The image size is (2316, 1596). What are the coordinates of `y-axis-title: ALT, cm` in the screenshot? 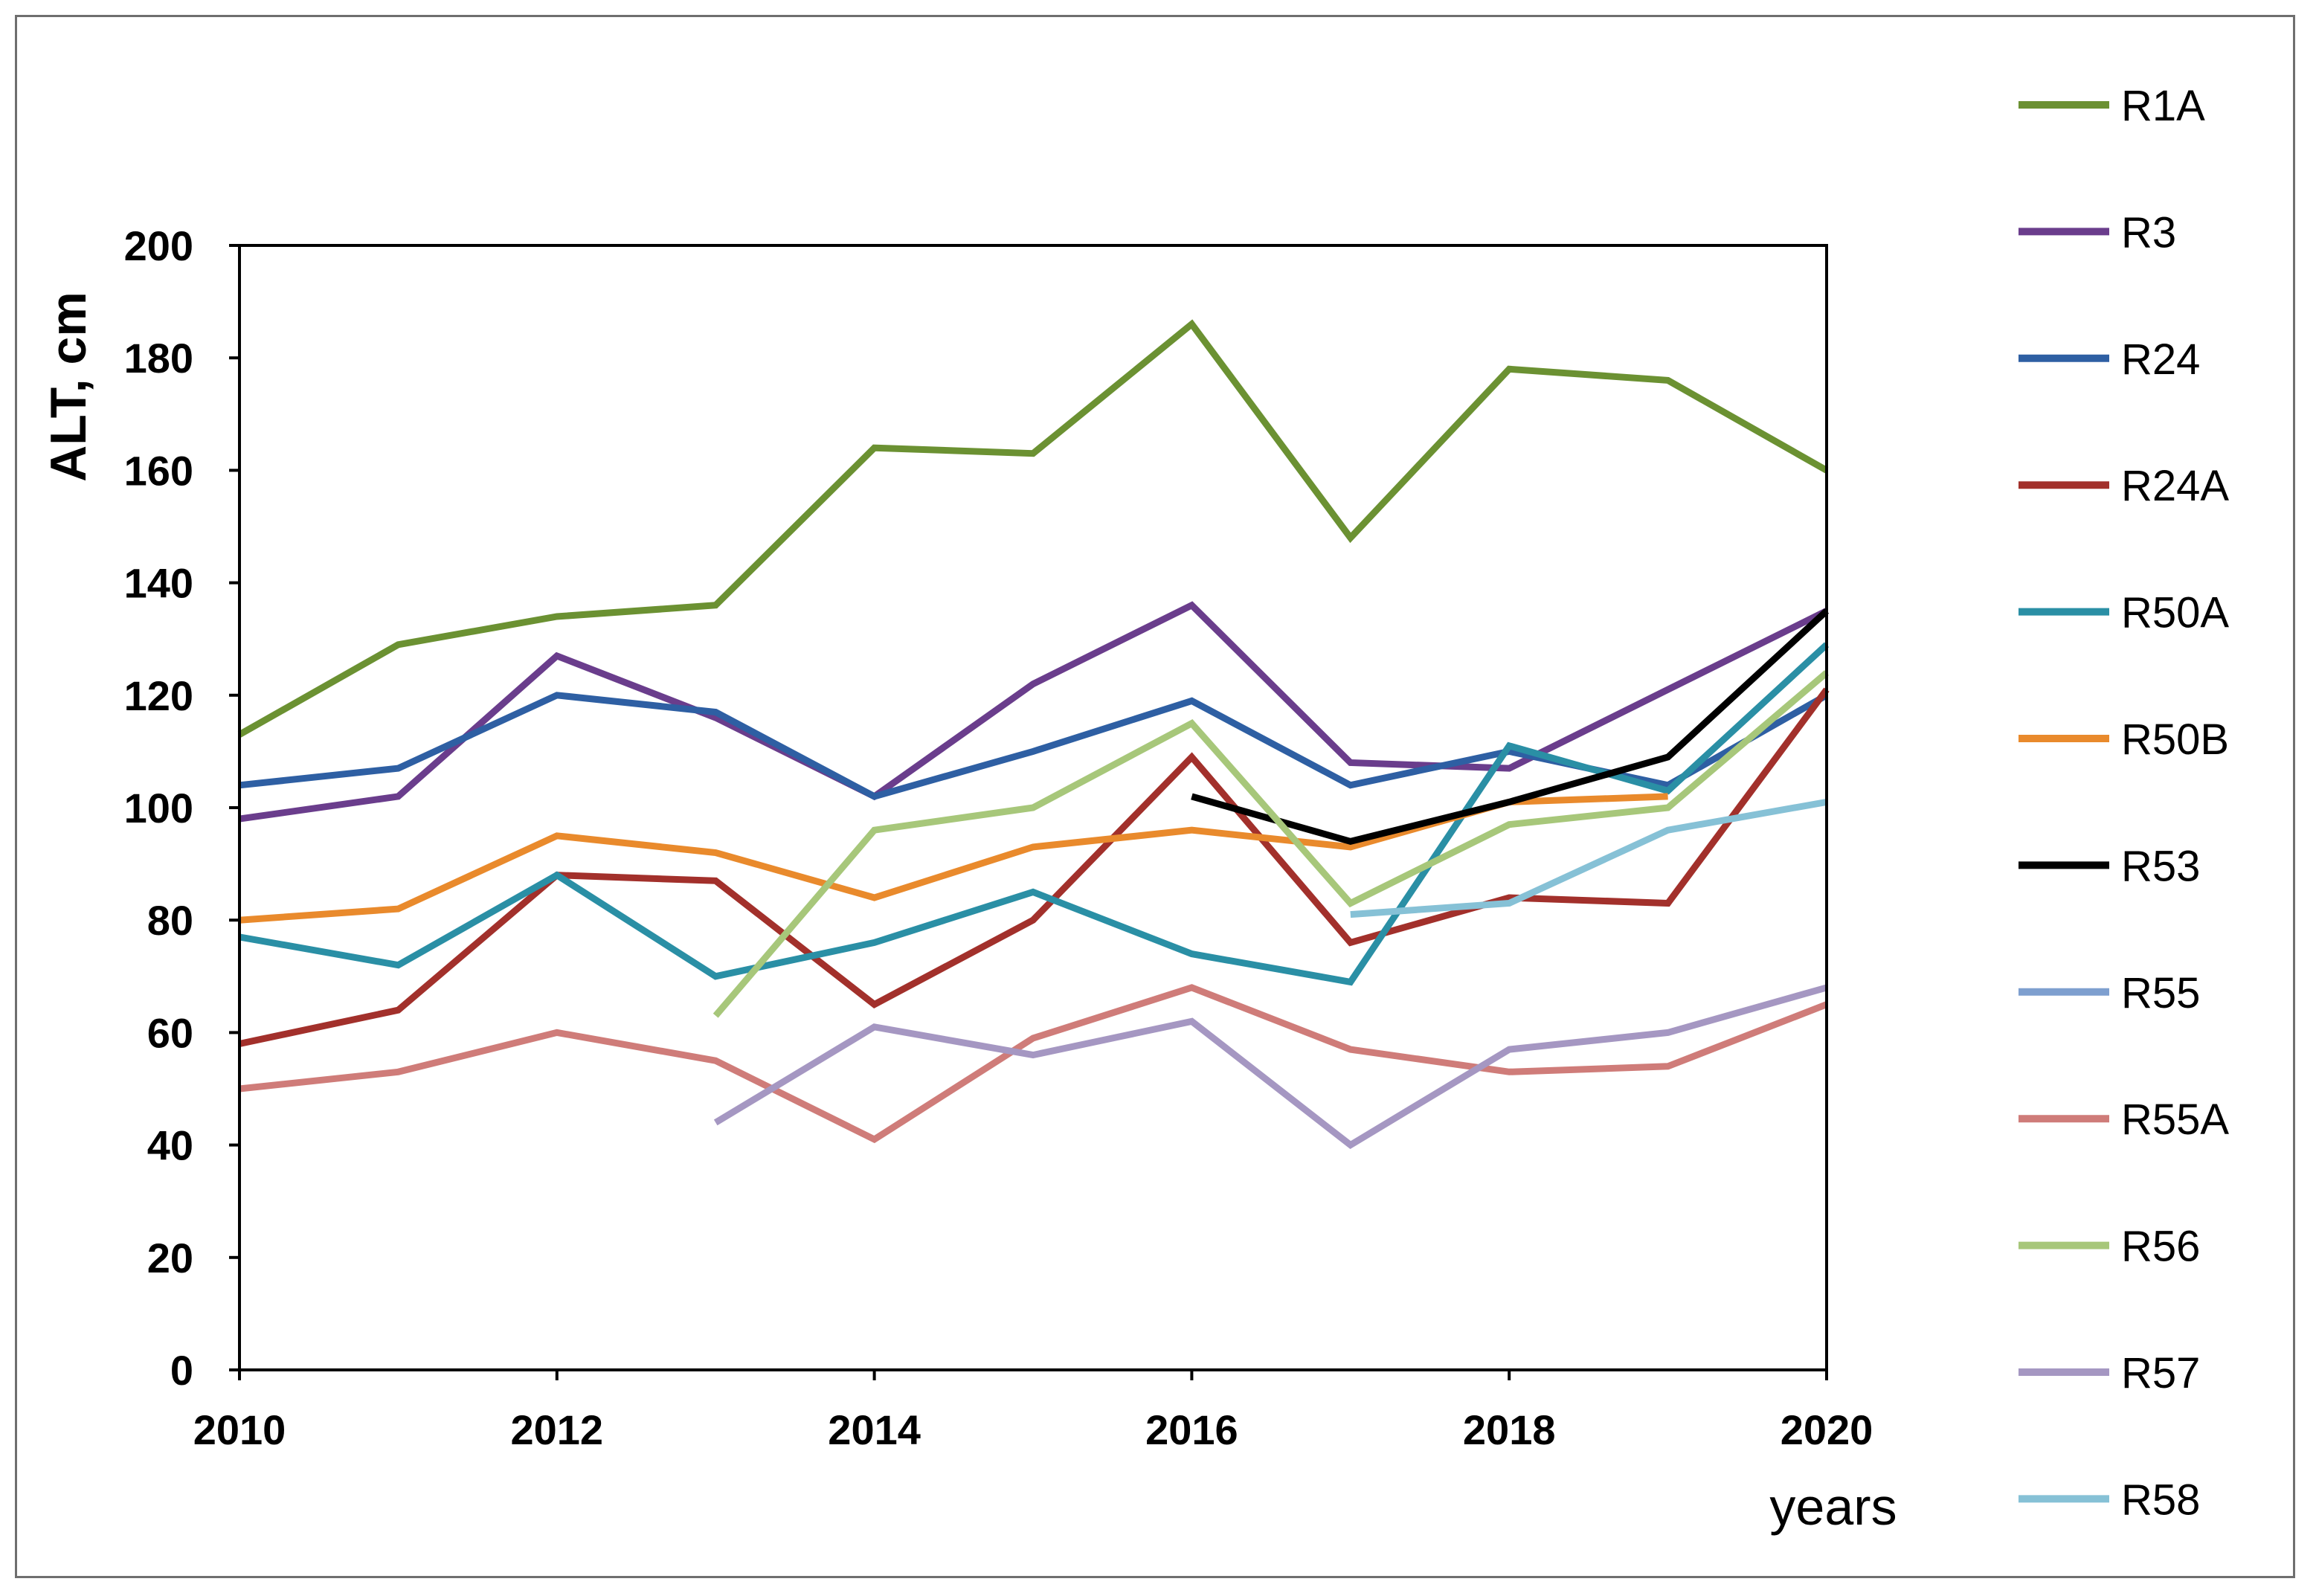 It's located at (68, 387).